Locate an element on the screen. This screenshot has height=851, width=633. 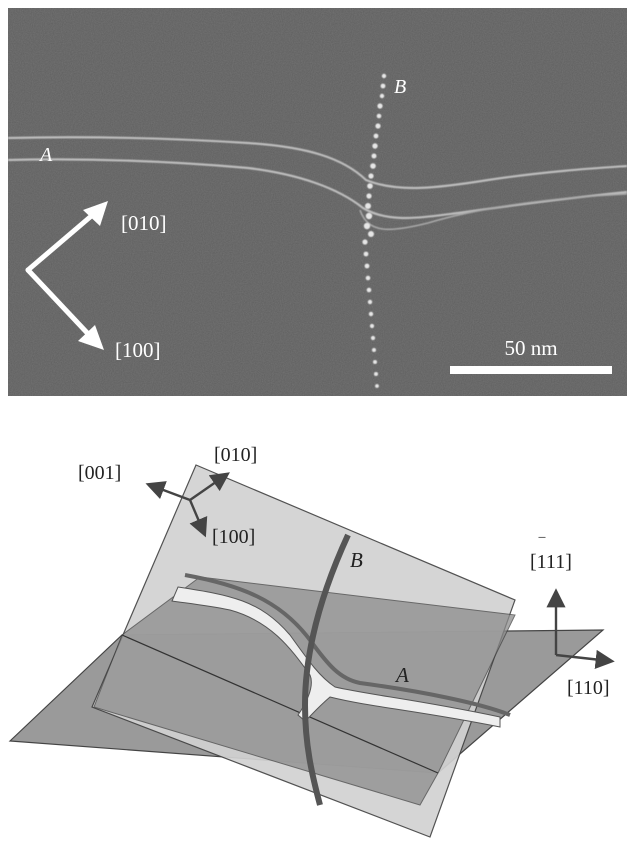
scale-bar-label: 50 nm is located at coordinates (530, 348).